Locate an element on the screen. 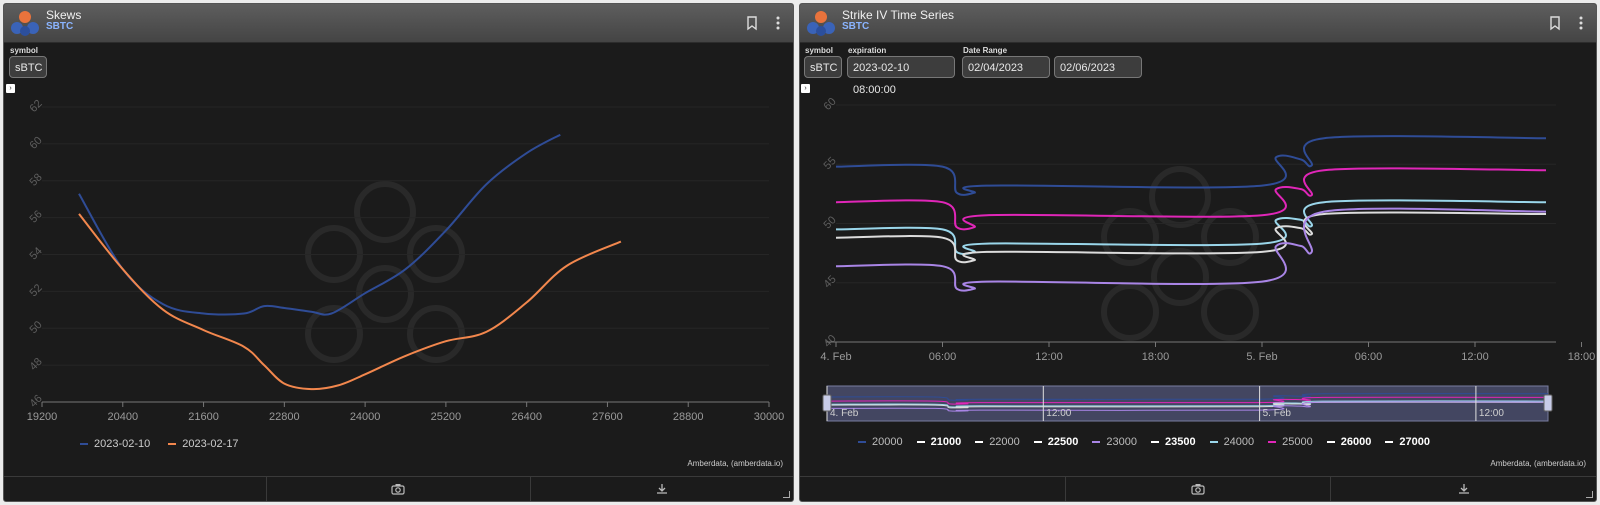  legend-item-22500: 22500 is located at coordinates (1056, 442).